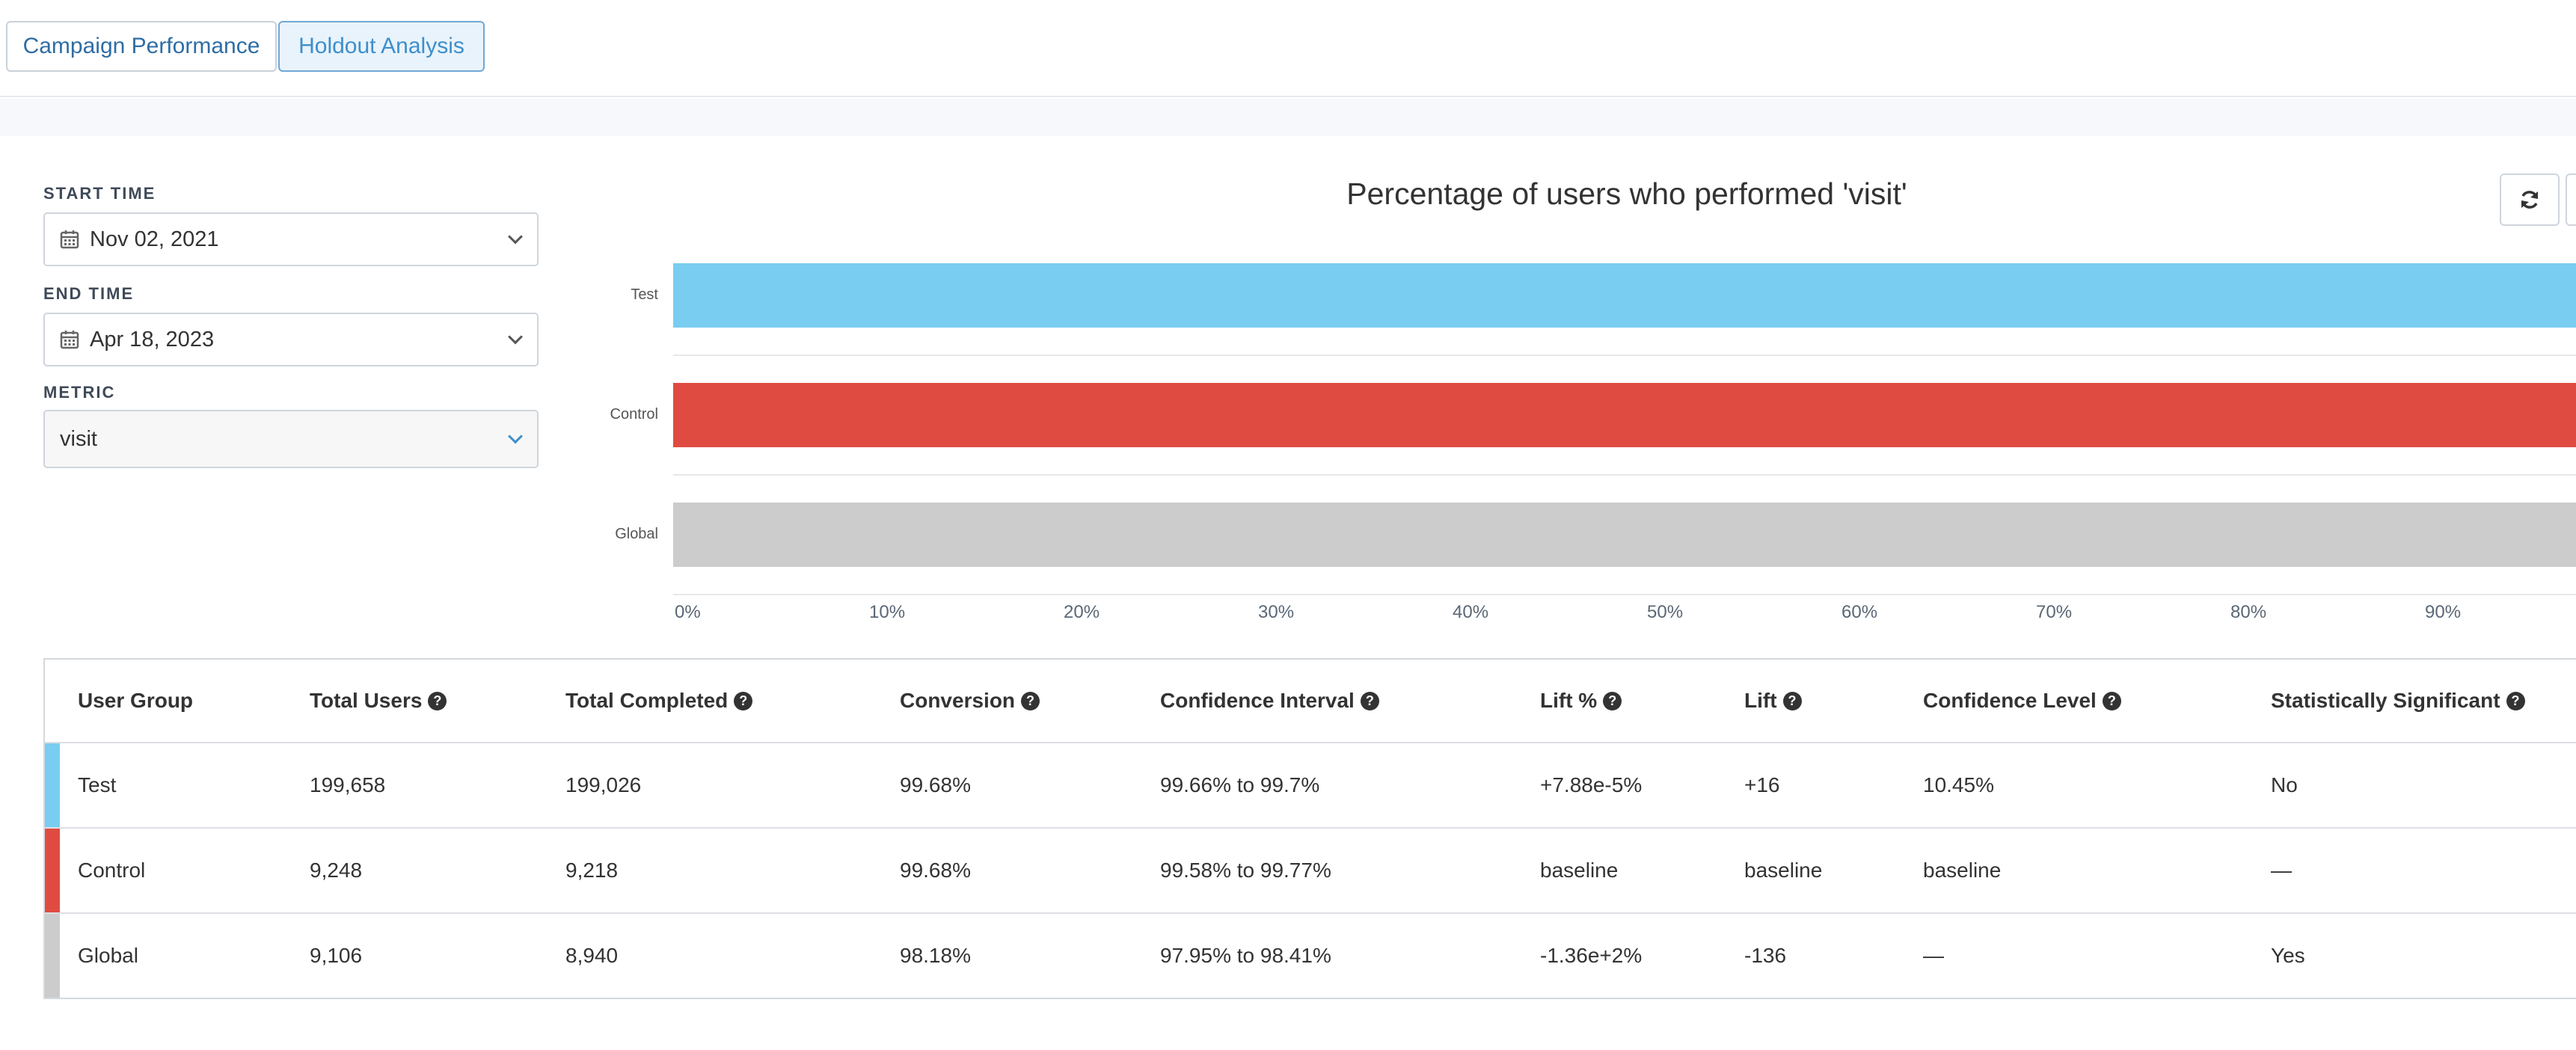 This screenshot has height=1050, width=2576. What do you see at coordinates (2022, 701) in the screenshot?
I see `column-header: Confidence Level?` at bounding box center [2022, 701].